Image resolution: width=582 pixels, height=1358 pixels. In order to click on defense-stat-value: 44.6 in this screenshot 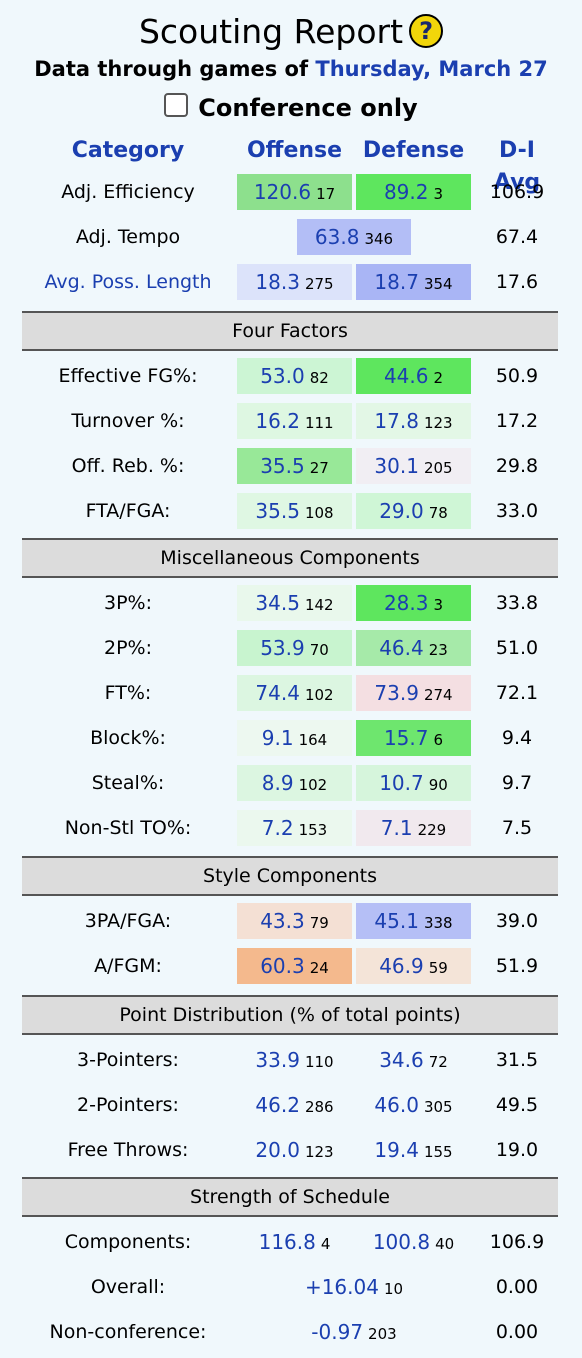, I will do `click(406, 376)`.